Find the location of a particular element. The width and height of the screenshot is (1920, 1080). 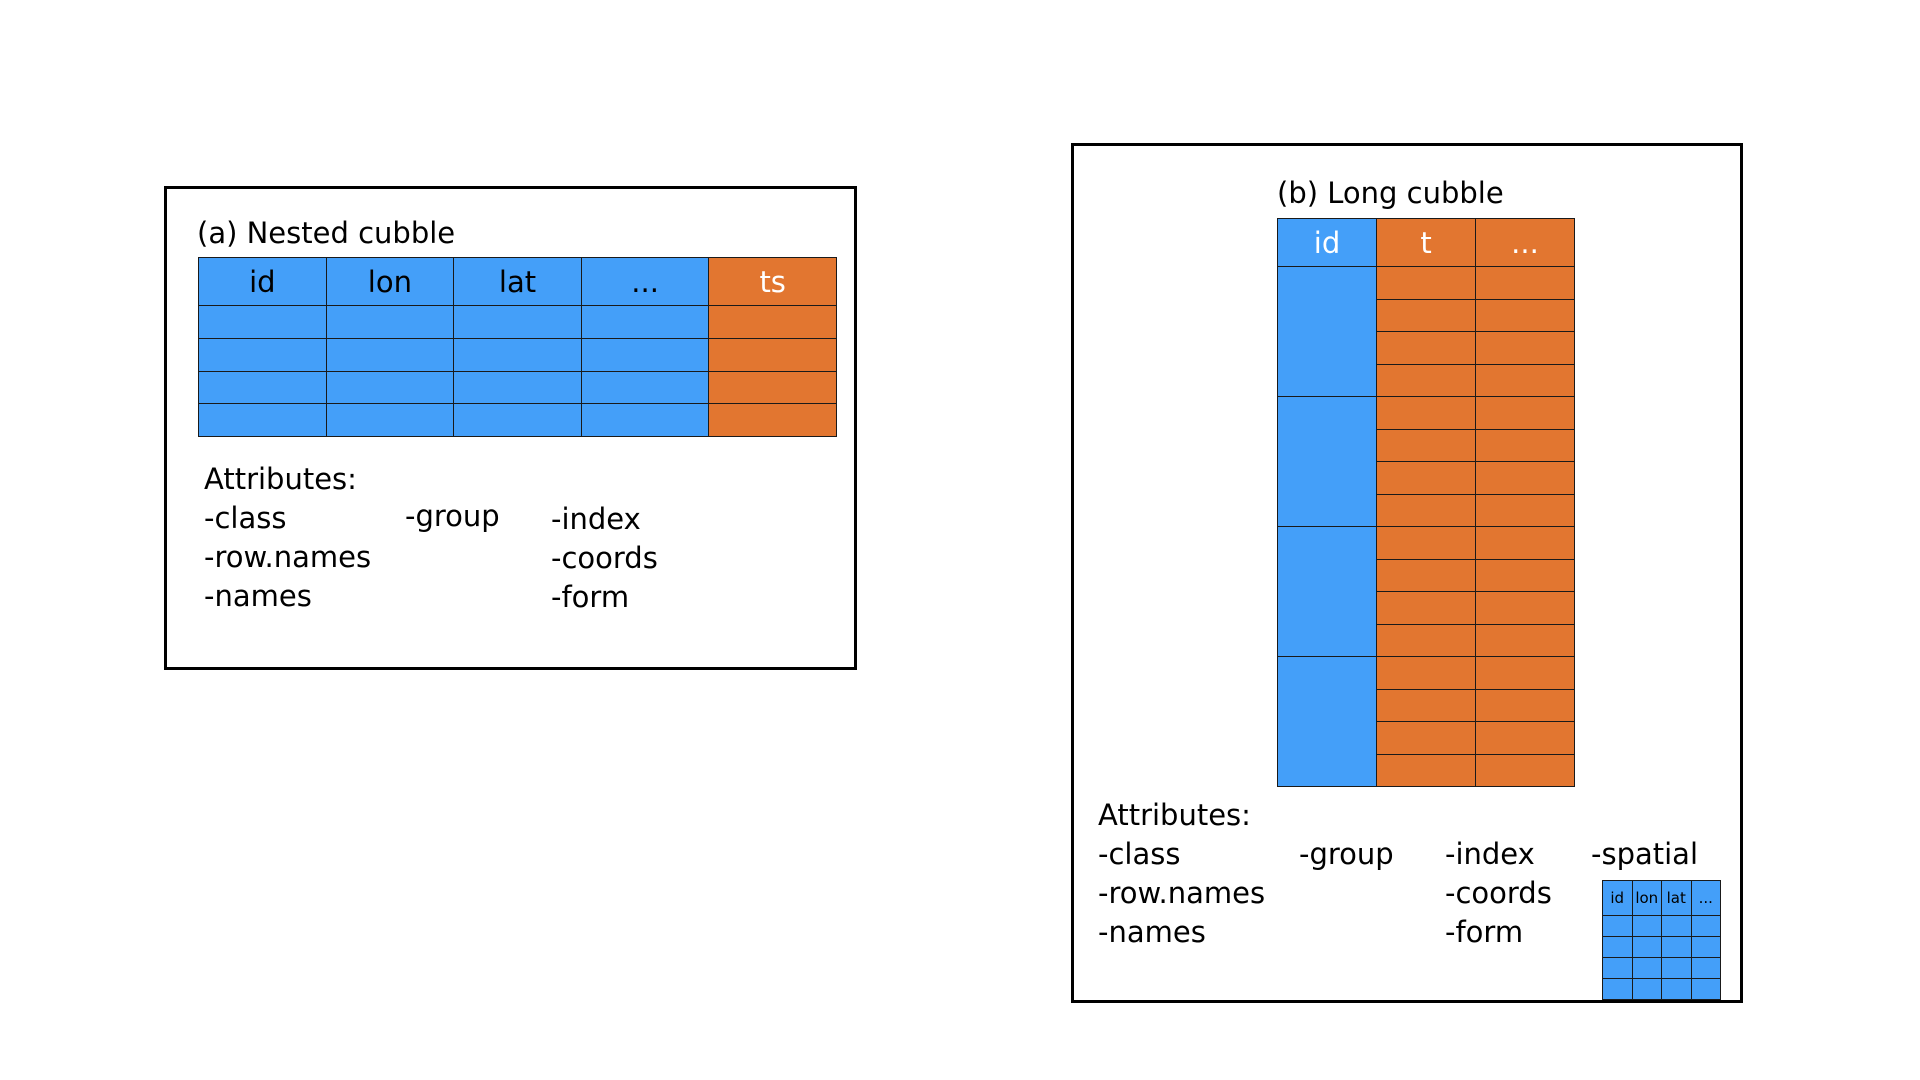

spatial-header-lat: lat is located at coordinates (1677, 898).